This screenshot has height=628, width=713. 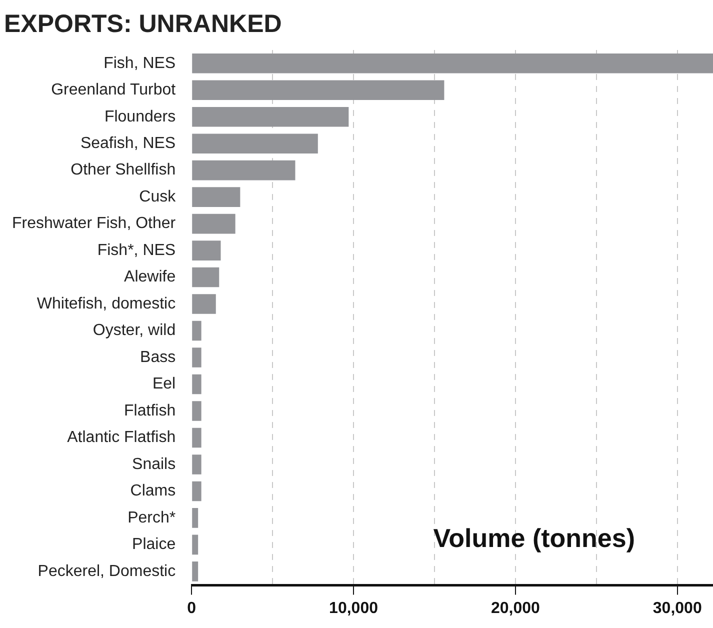 What do you see at coordinates (158, 357) in the screenshot?
I see `y-tick-label: Bass` at bounding box center [158, 357].